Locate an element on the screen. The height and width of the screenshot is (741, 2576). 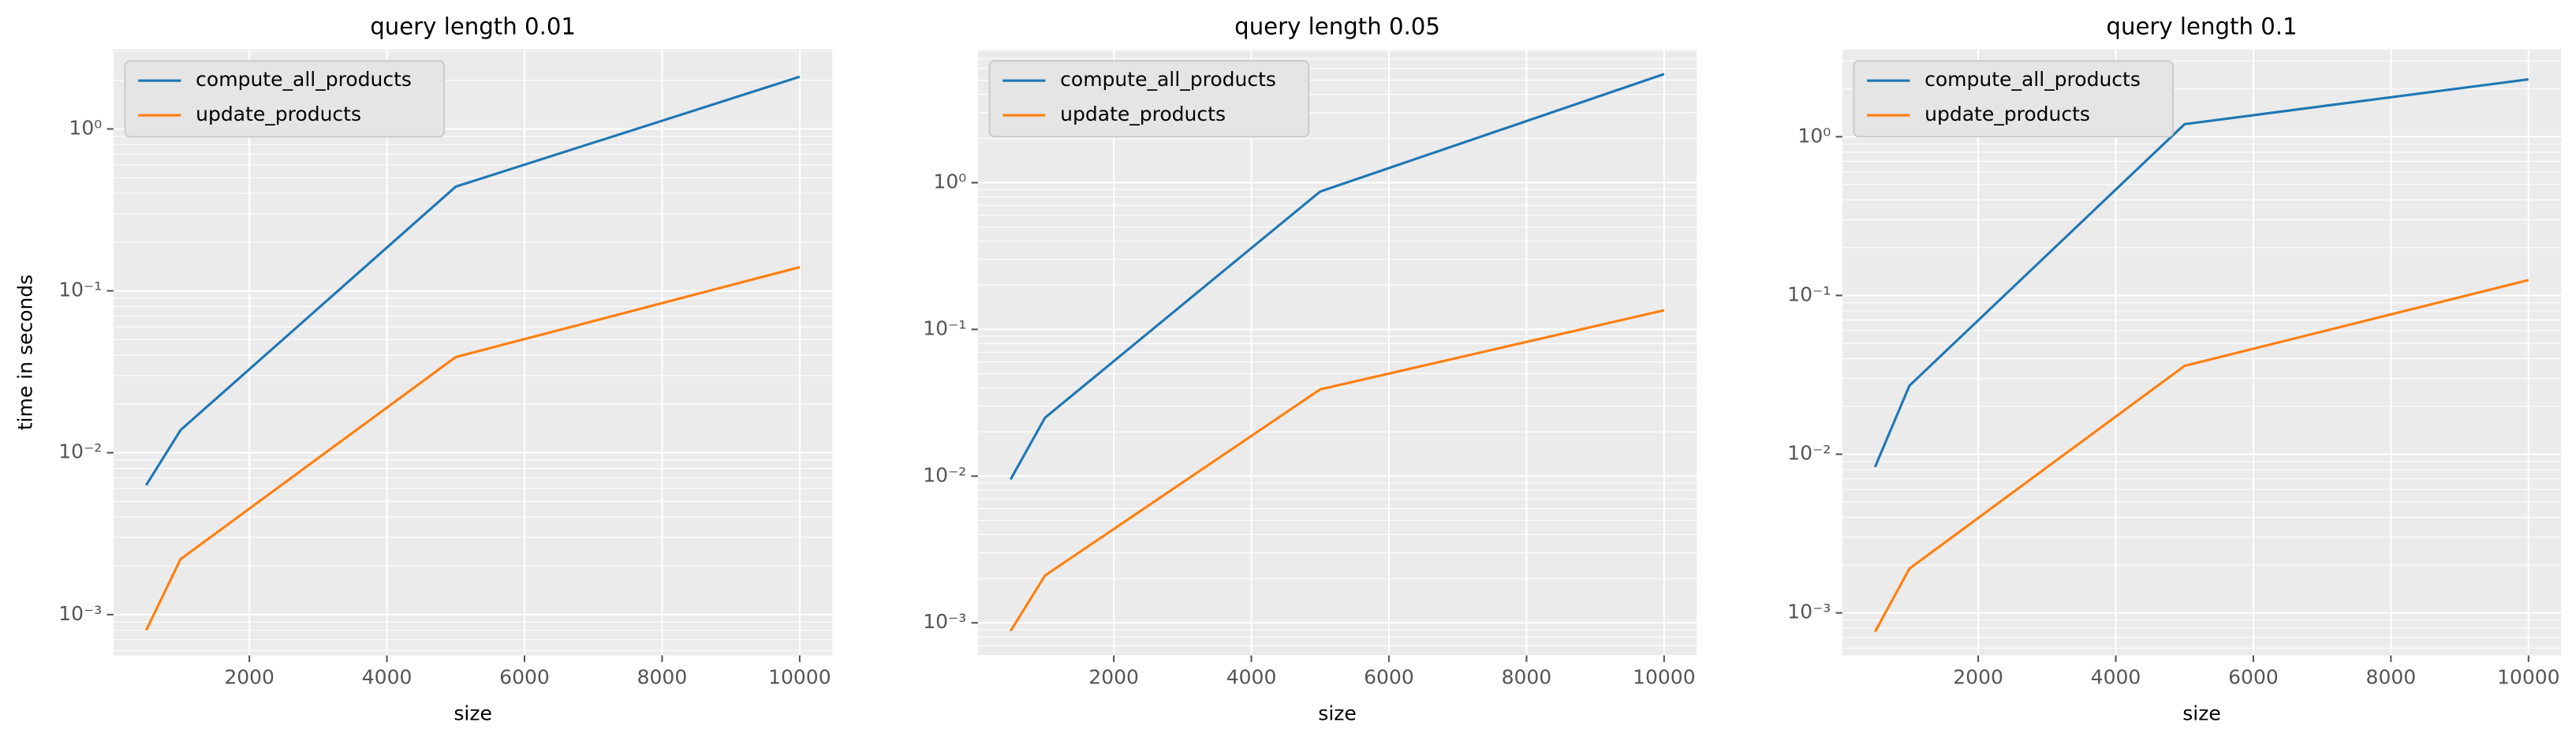
chart-title: query length 0.01 is located at coordinates (473, 26).